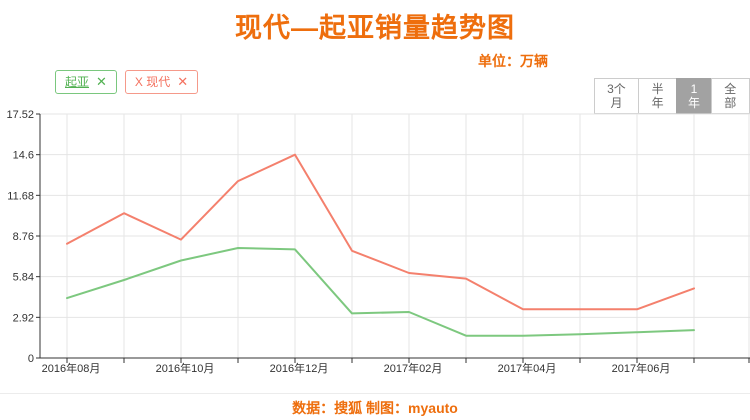 The height and width of the screenshot is (420, 750). I want to click on legend-tag-kia: 起亚 ✕, so click(86, 82).